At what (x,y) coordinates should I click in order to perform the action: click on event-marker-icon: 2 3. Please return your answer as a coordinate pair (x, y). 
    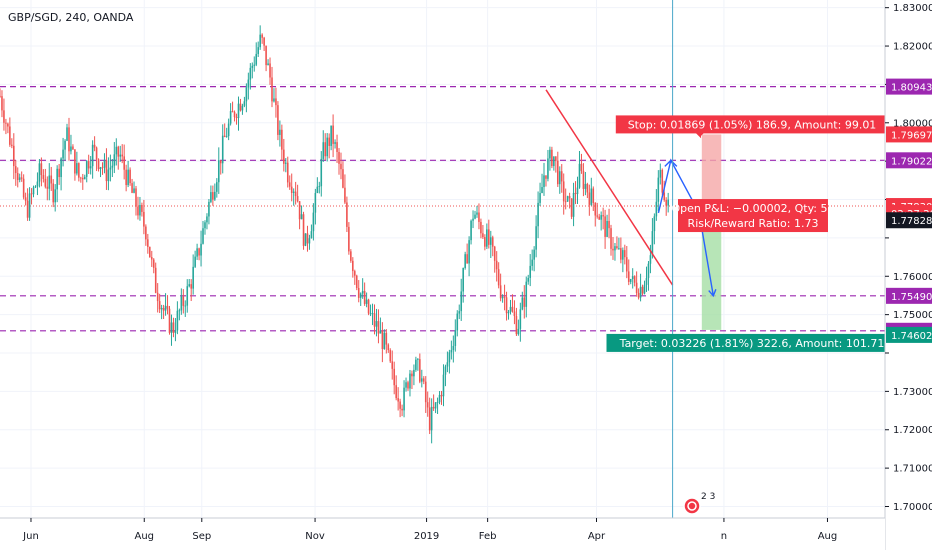
    Looking at the image, I should click on (699, 503).